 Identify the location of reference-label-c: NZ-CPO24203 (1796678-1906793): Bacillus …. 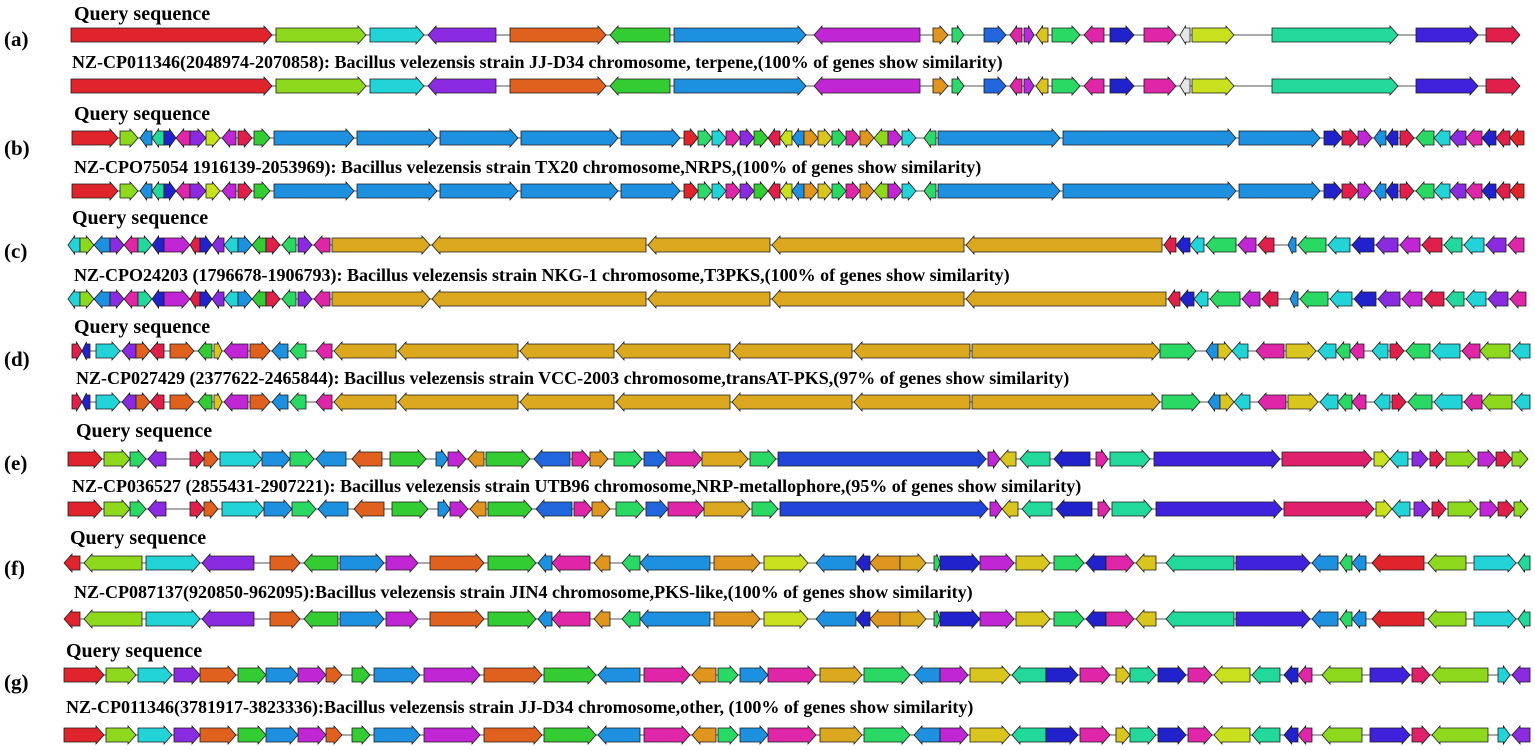
(542, 275).